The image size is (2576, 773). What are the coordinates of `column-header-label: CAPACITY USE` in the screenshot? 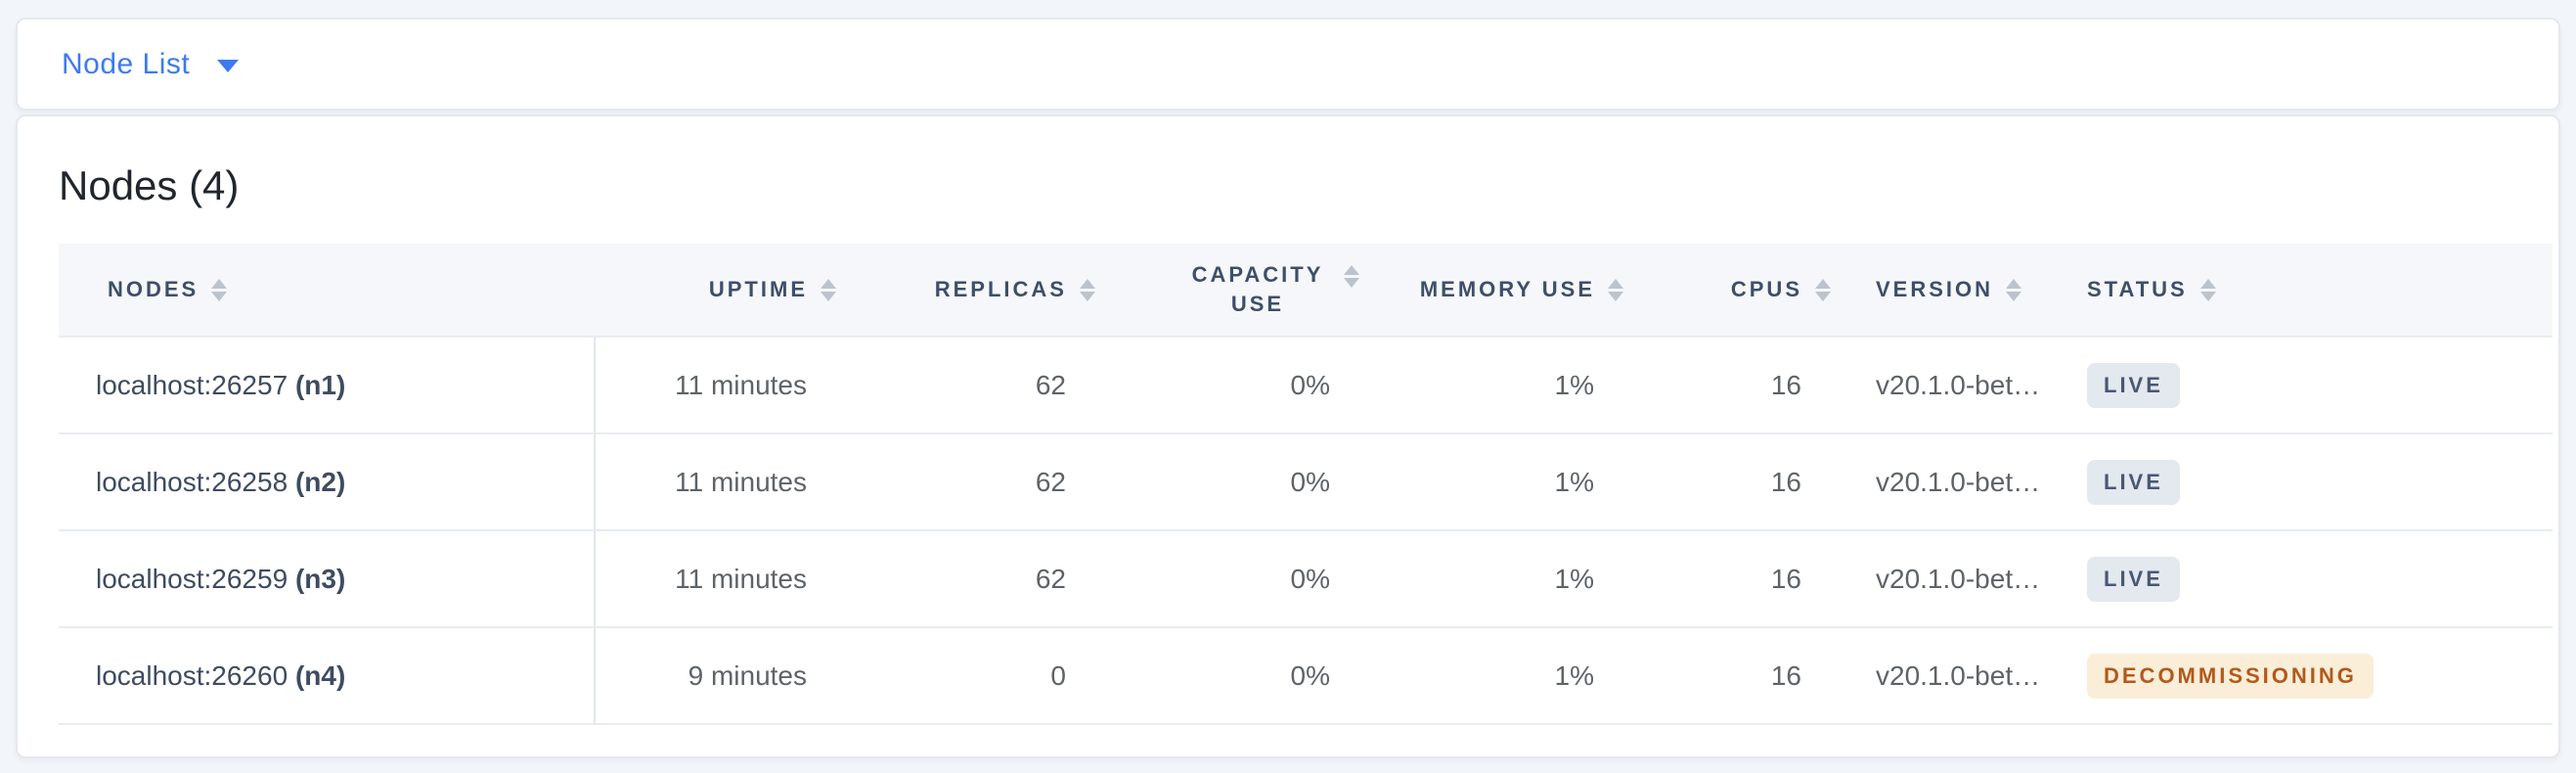 It's located at (1257, 289).